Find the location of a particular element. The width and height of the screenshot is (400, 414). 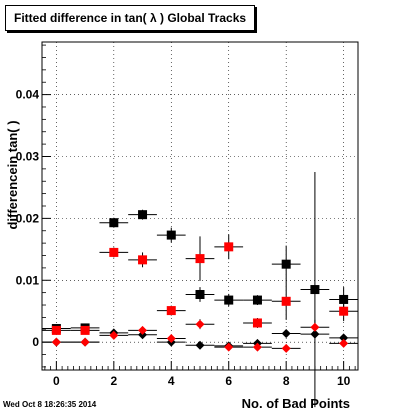

x-tick-label: 6 is located at coordinates (228, 381).